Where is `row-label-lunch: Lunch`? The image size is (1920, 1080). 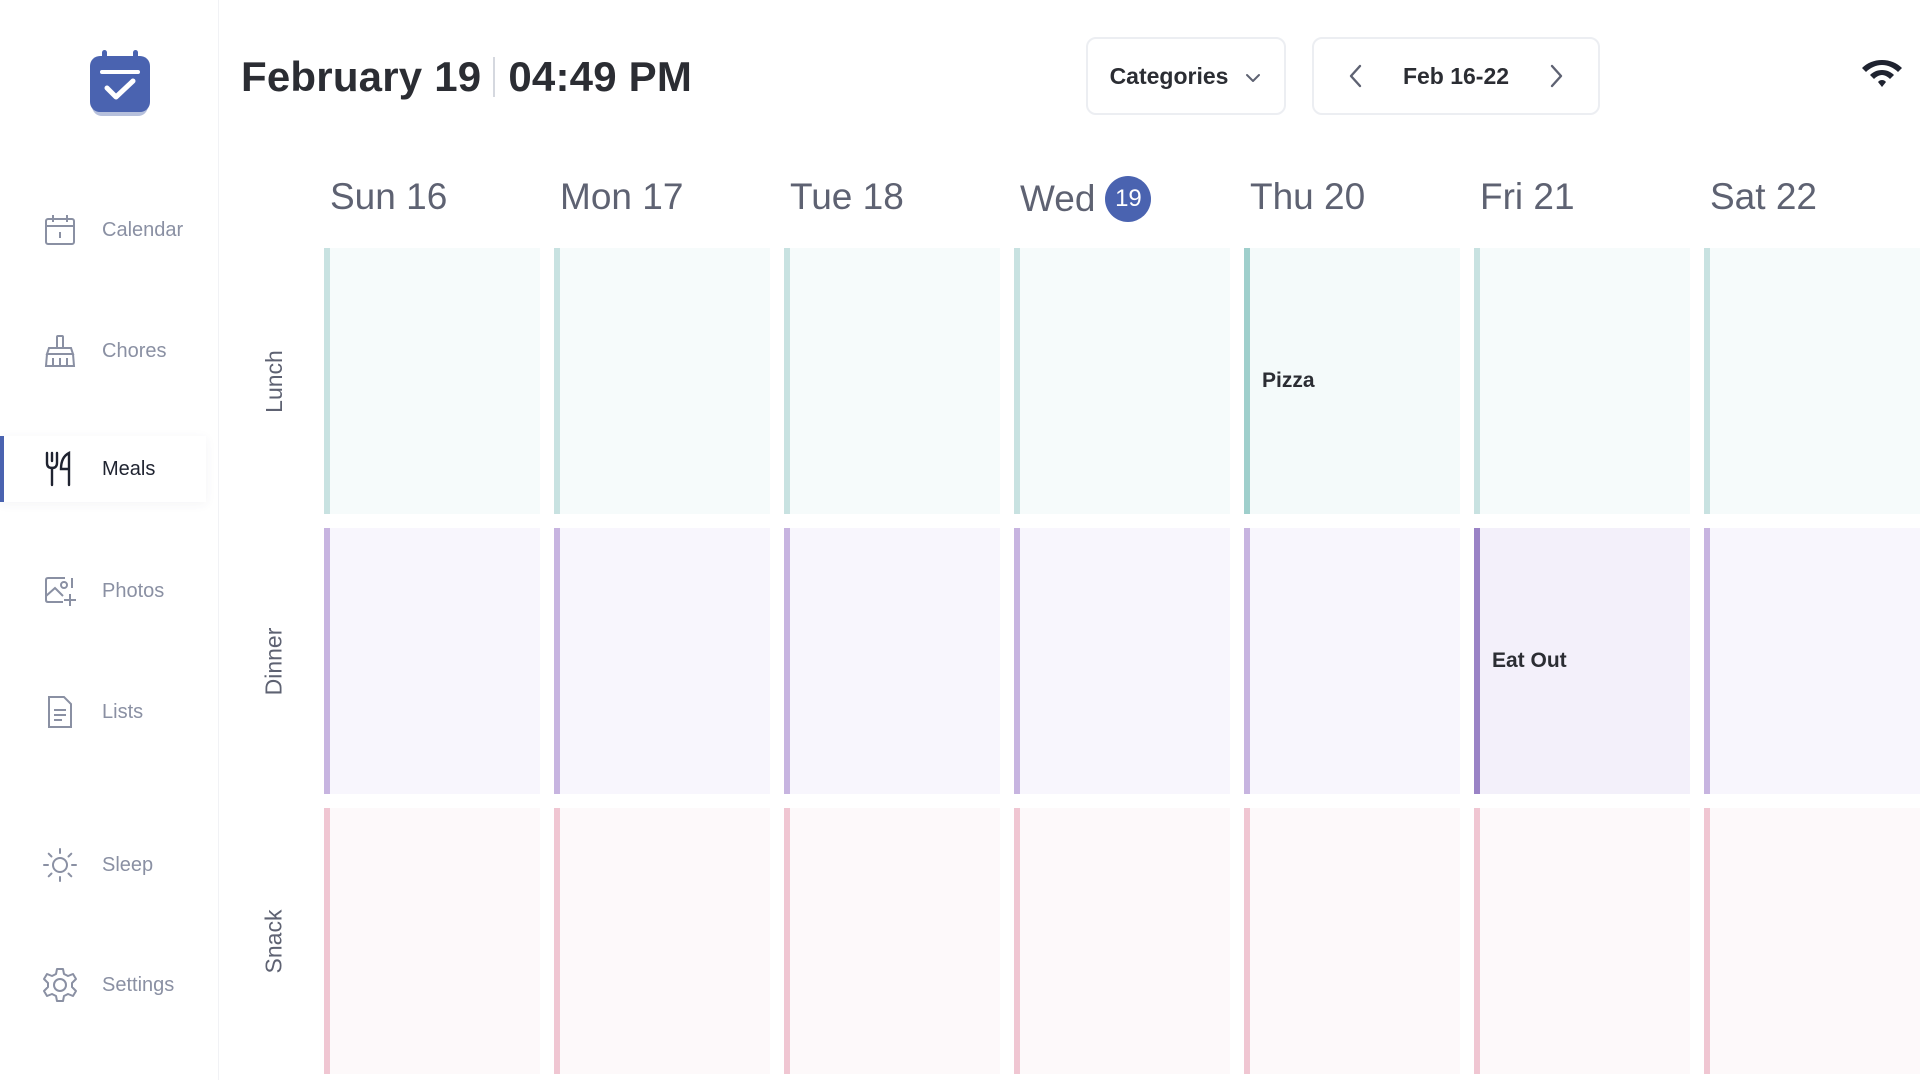
row-label-lunch: Lunch is located at coordinates (273, 381).